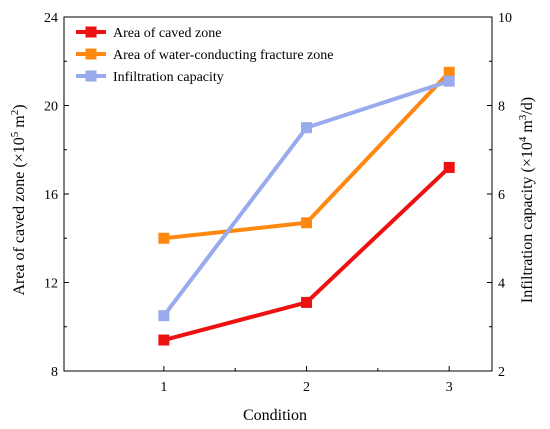  I want to click on legend-label: Infiltration capacity, so click(168, 77).